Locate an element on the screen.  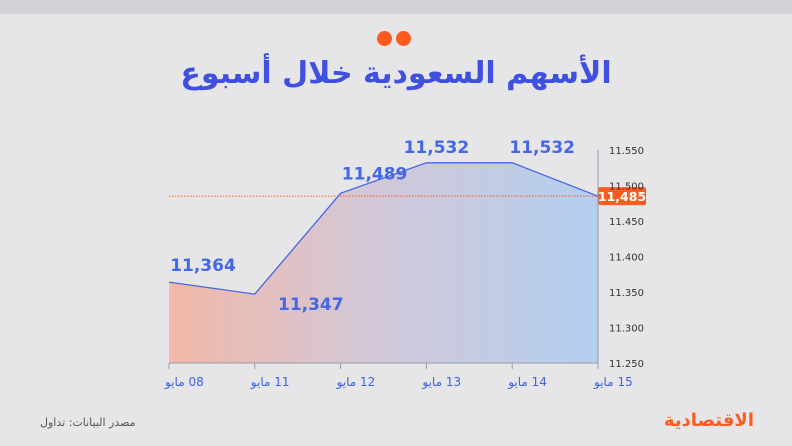
reference-label: 11,485 is located at coordinates (622, 196).